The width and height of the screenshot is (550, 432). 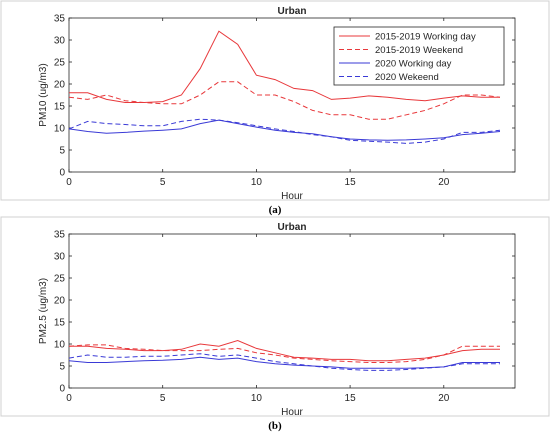 What do you see at coordinates (62, 173) in the screenshot?
I see `chart-a-ytick-label: 0` at bounding box center [62, 173].